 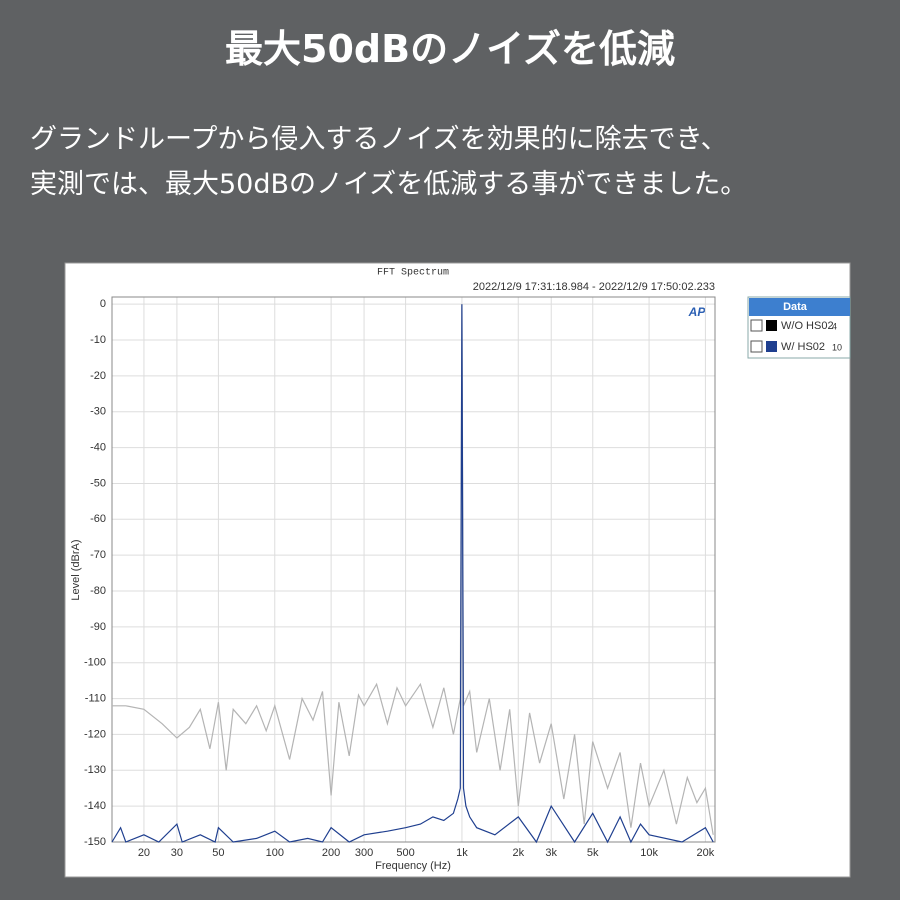 I want to click on x-tick-label: 50, so click(x=218, y=853).